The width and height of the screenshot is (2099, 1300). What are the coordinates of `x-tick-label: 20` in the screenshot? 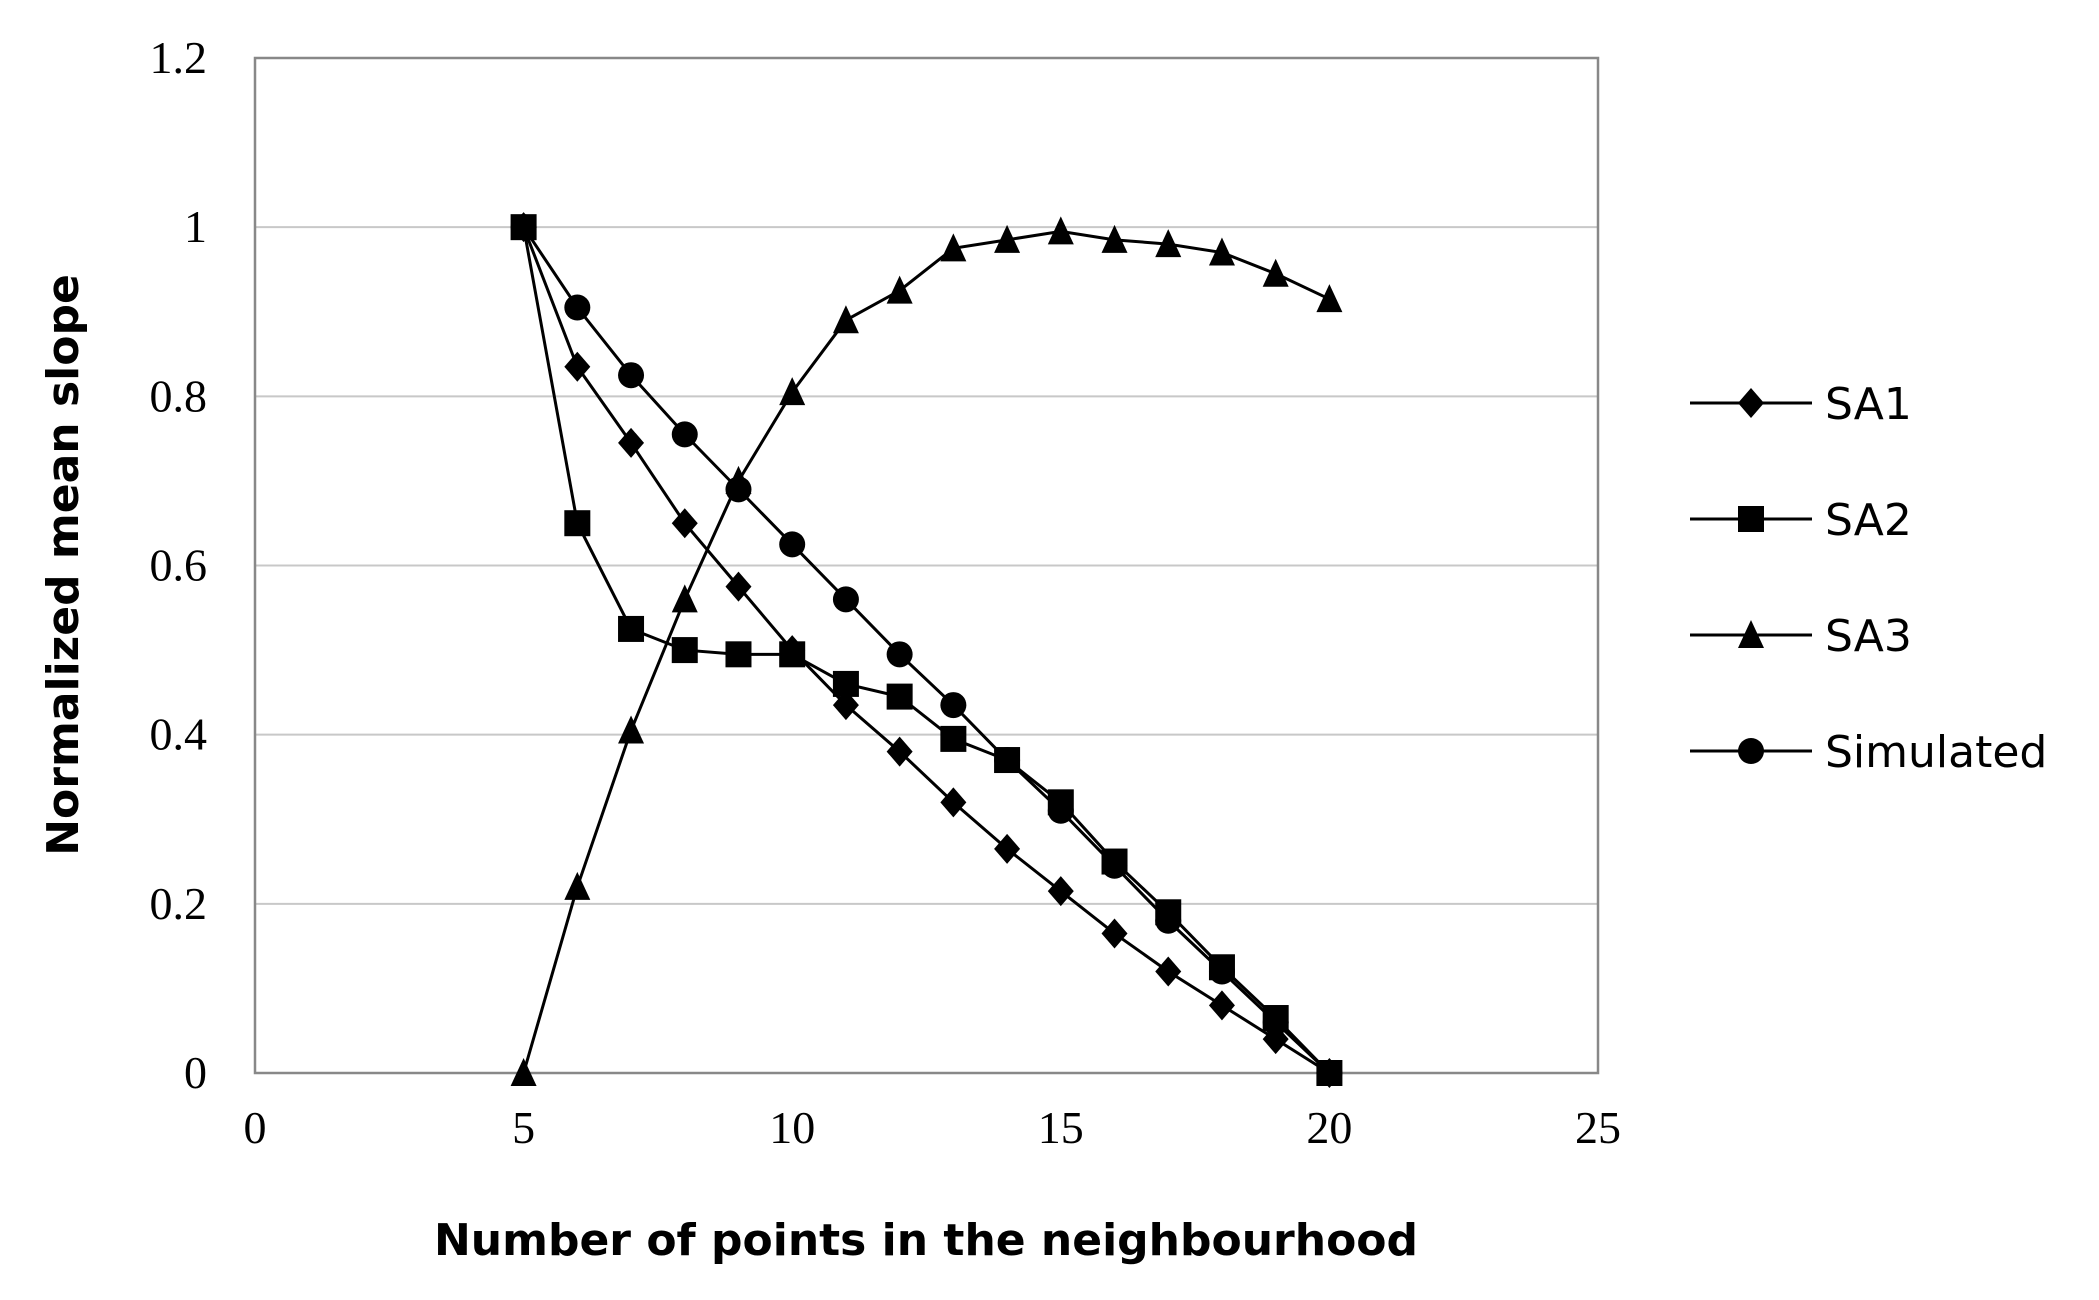 It's located at (1329, 1127).